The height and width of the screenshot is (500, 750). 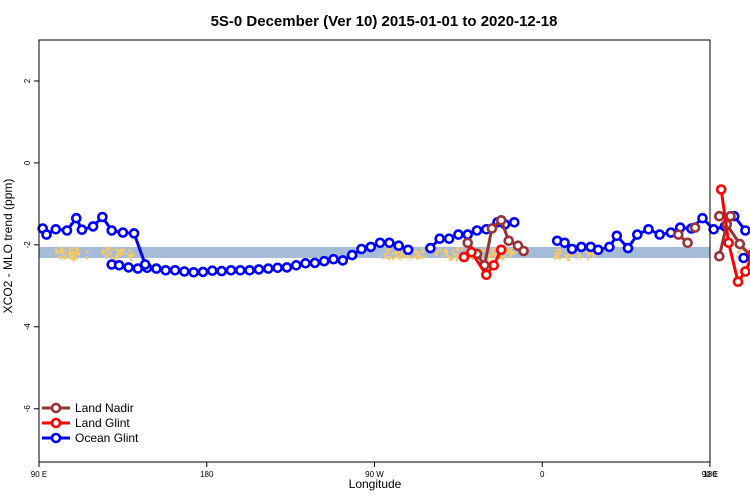 What do you see at coordinates (102, 423) in the screenshot?
I see `legend-label: Land Glint` at bounding box center [102, 423].